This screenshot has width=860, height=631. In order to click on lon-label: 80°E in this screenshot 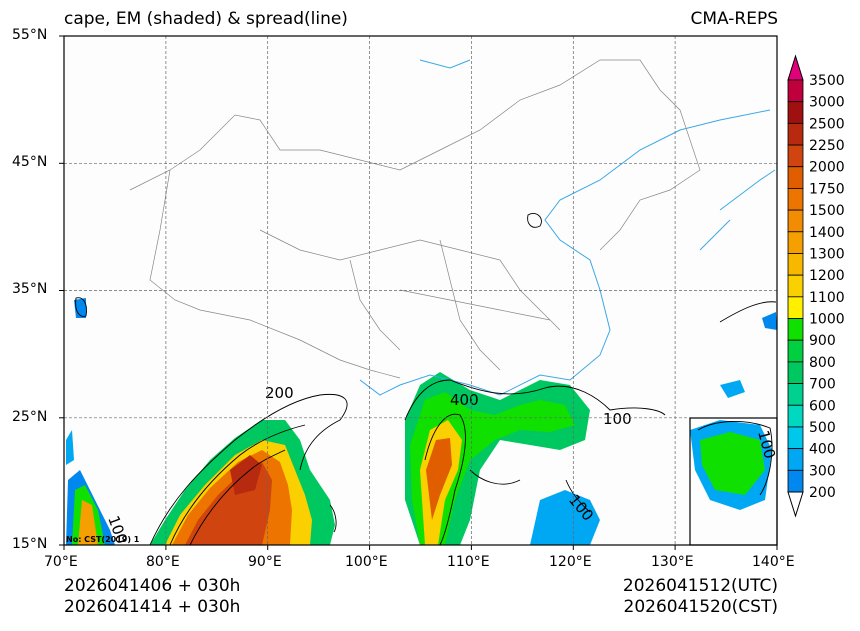, I will do `click(163, 562)`.